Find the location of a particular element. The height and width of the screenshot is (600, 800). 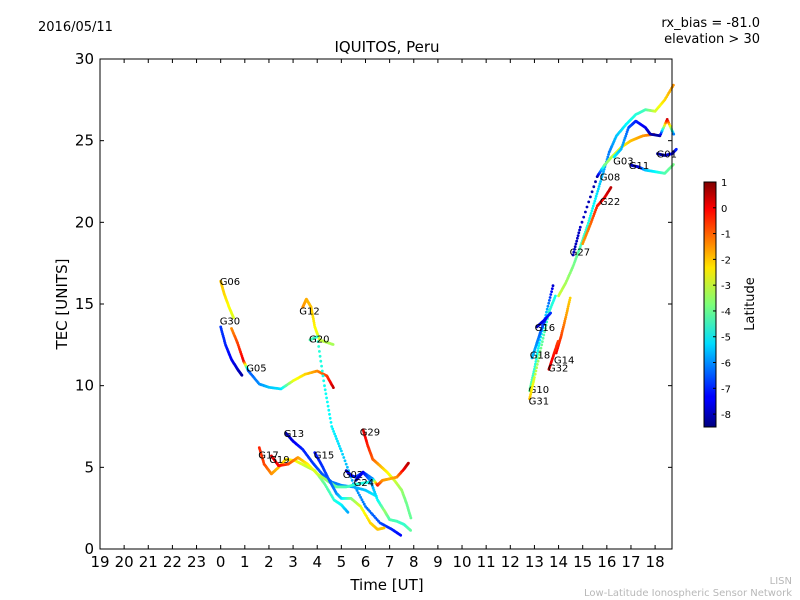

x-tick-label: 19 is located at coordinates (99, 562).